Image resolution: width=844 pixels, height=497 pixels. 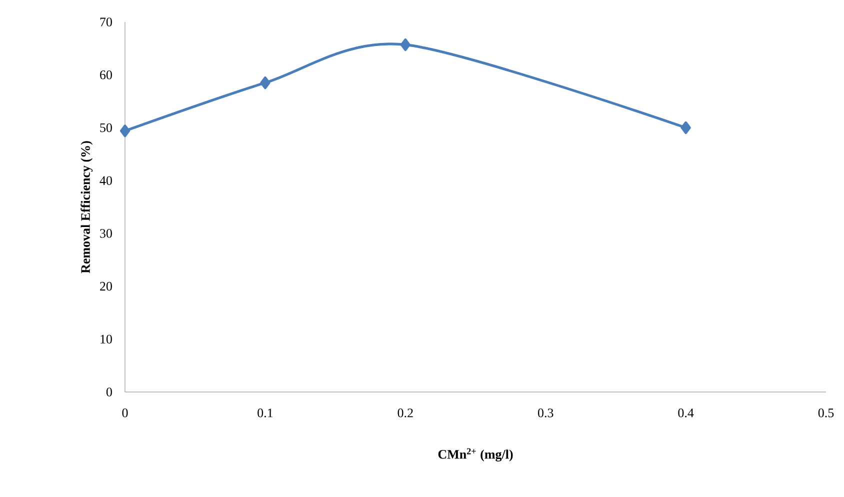 I want to click on y-tick-label: 60, so click(x=106, y=75).